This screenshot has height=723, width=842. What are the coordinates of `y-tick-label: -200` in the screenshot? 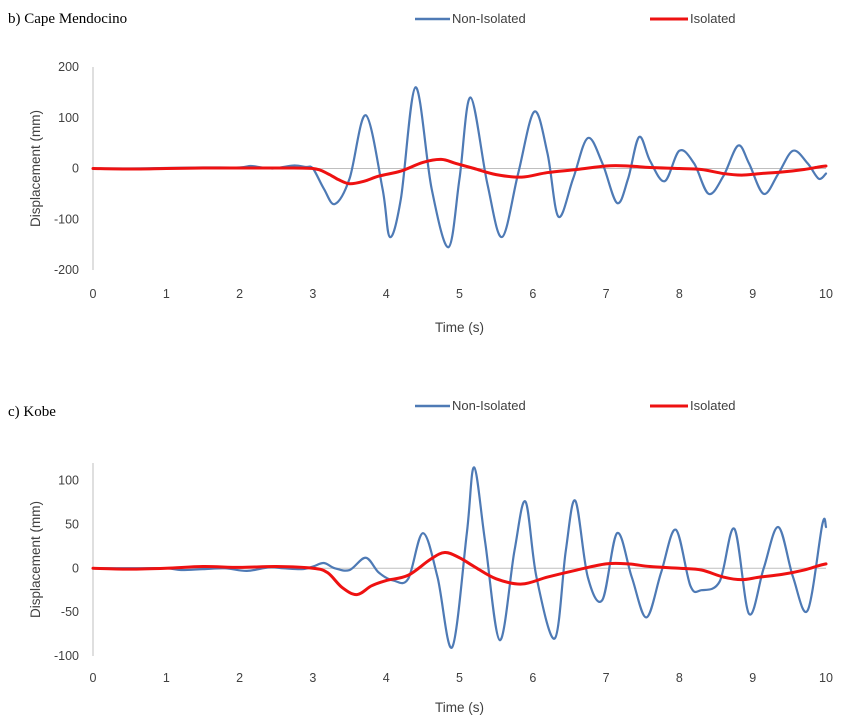 It's located at (66, 270).